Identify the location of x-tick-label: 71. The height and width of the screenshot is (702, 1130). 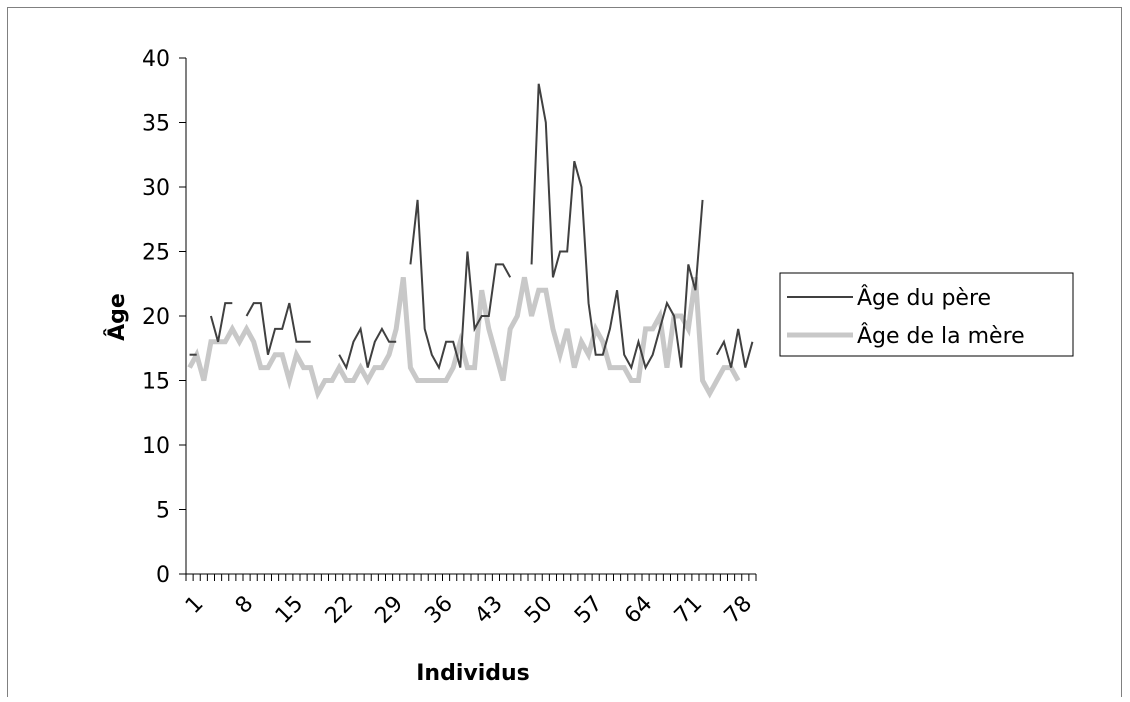
(688, 609).